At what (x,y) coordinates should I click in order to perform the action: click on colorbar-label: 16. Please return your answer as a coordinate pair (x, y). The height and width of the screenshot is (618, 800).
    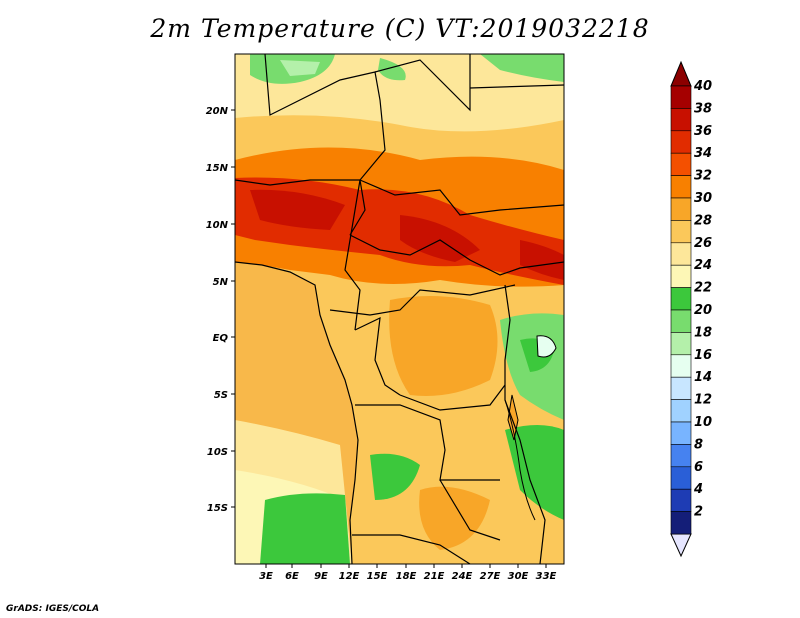
    Looking at the image, I should click on (703, 355).